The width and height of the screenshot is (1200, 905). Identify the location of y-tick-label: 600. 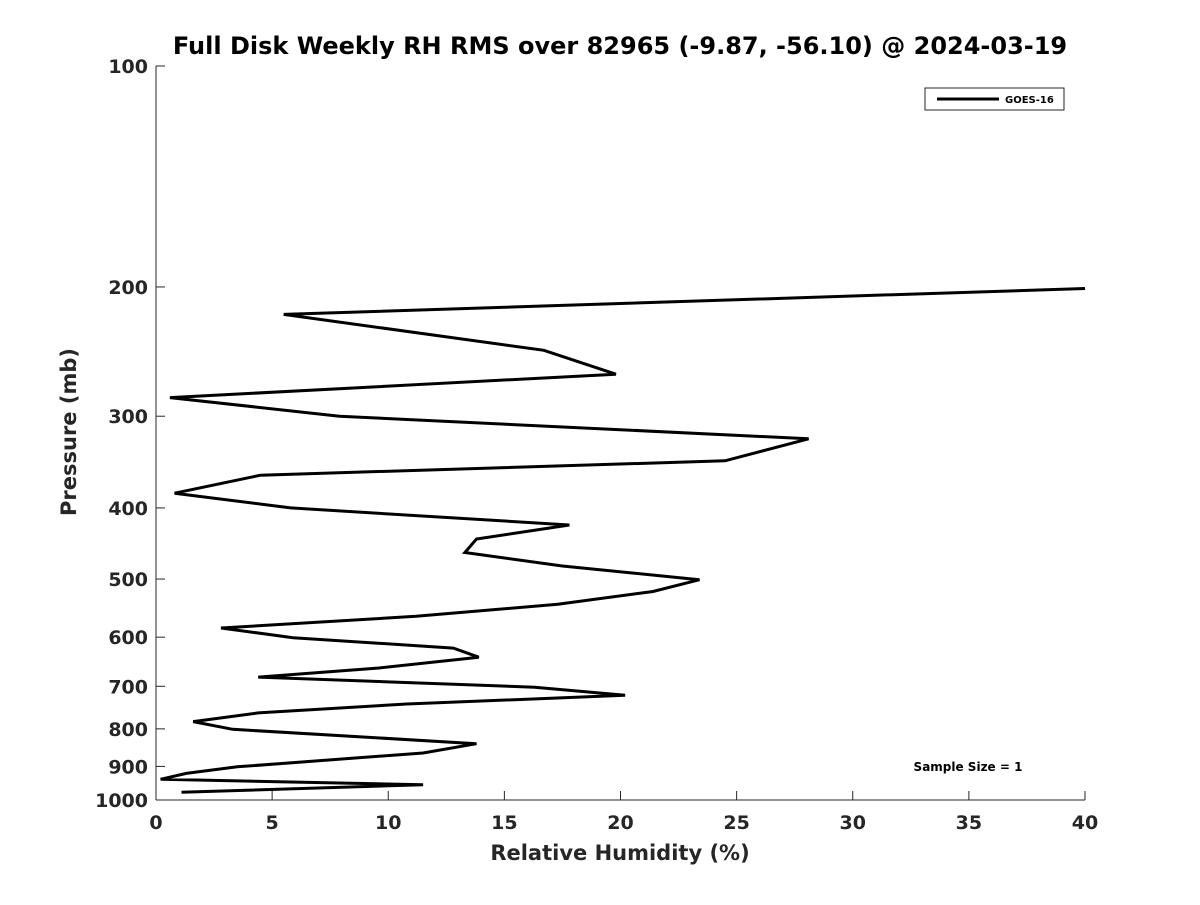
(128, 638).